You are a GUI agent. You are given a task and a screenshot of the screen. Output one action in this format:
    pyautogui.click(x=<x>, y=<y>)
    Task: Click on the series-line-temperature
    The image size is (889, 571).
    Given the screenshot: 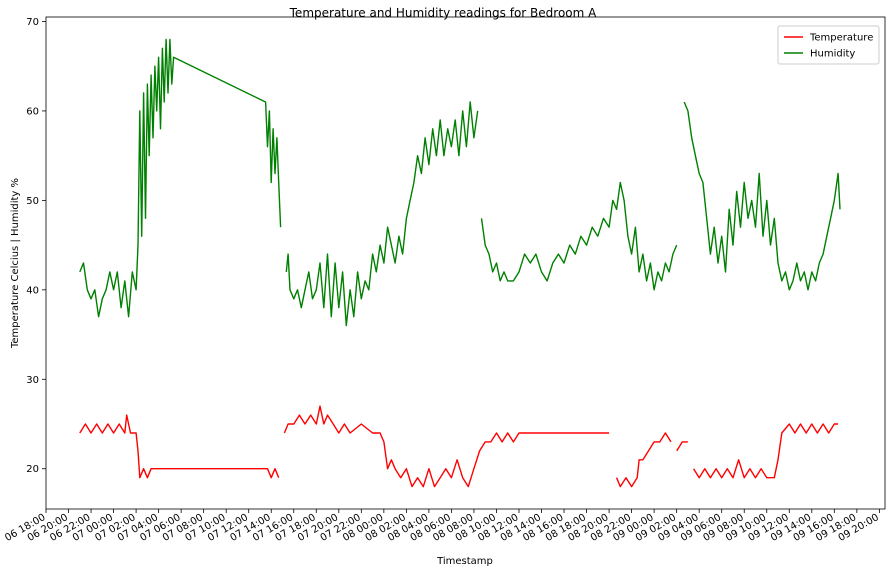 What is the action you would take?
    pyautogui.click(x=459, y=446)
    